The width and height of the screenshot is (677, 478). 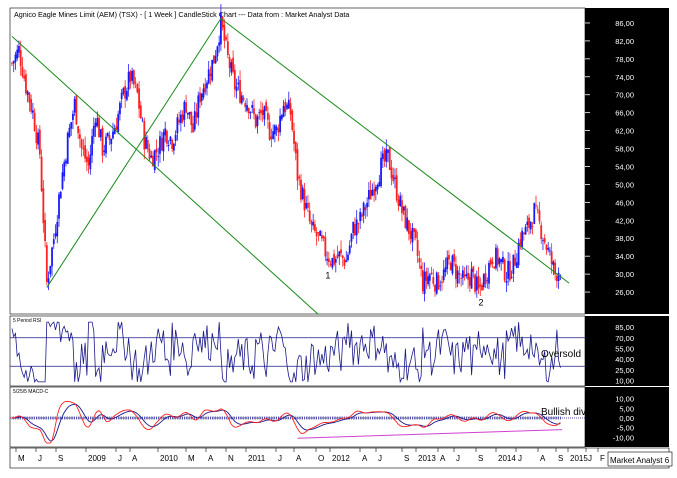 I want to click on rsi-levels, so click(x=297, y=352).